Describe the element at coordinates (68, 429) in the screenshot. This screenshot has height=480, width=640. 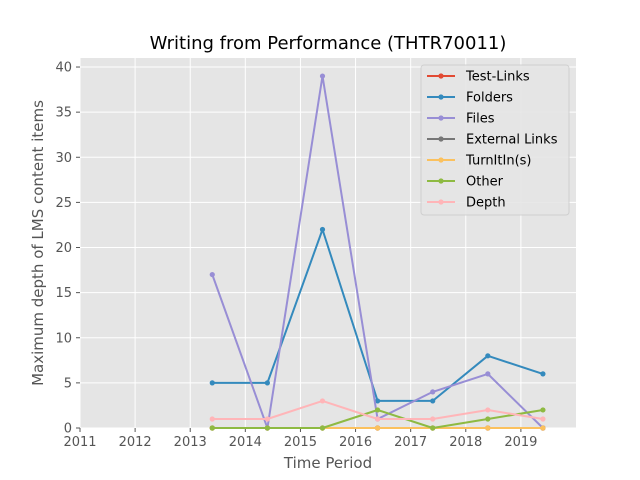
I see `y-tick-label: 0` at that location.